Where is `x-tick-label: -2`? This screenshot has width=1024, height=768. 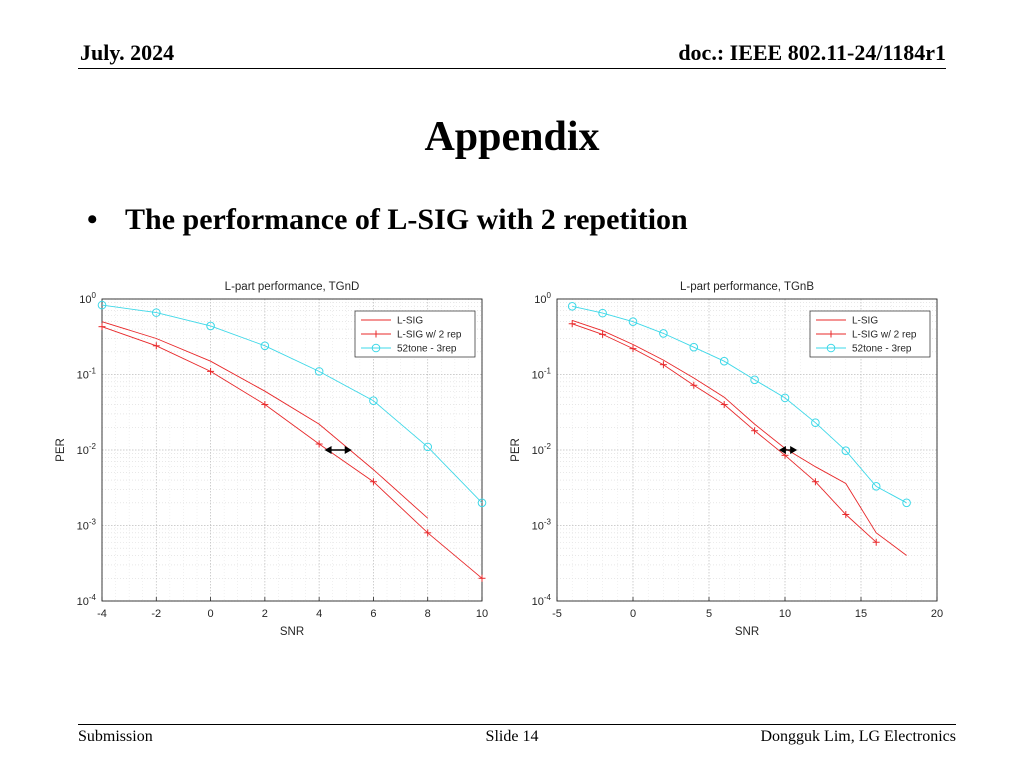
x-tick-label: -2 is located at coordinates (156, 614).